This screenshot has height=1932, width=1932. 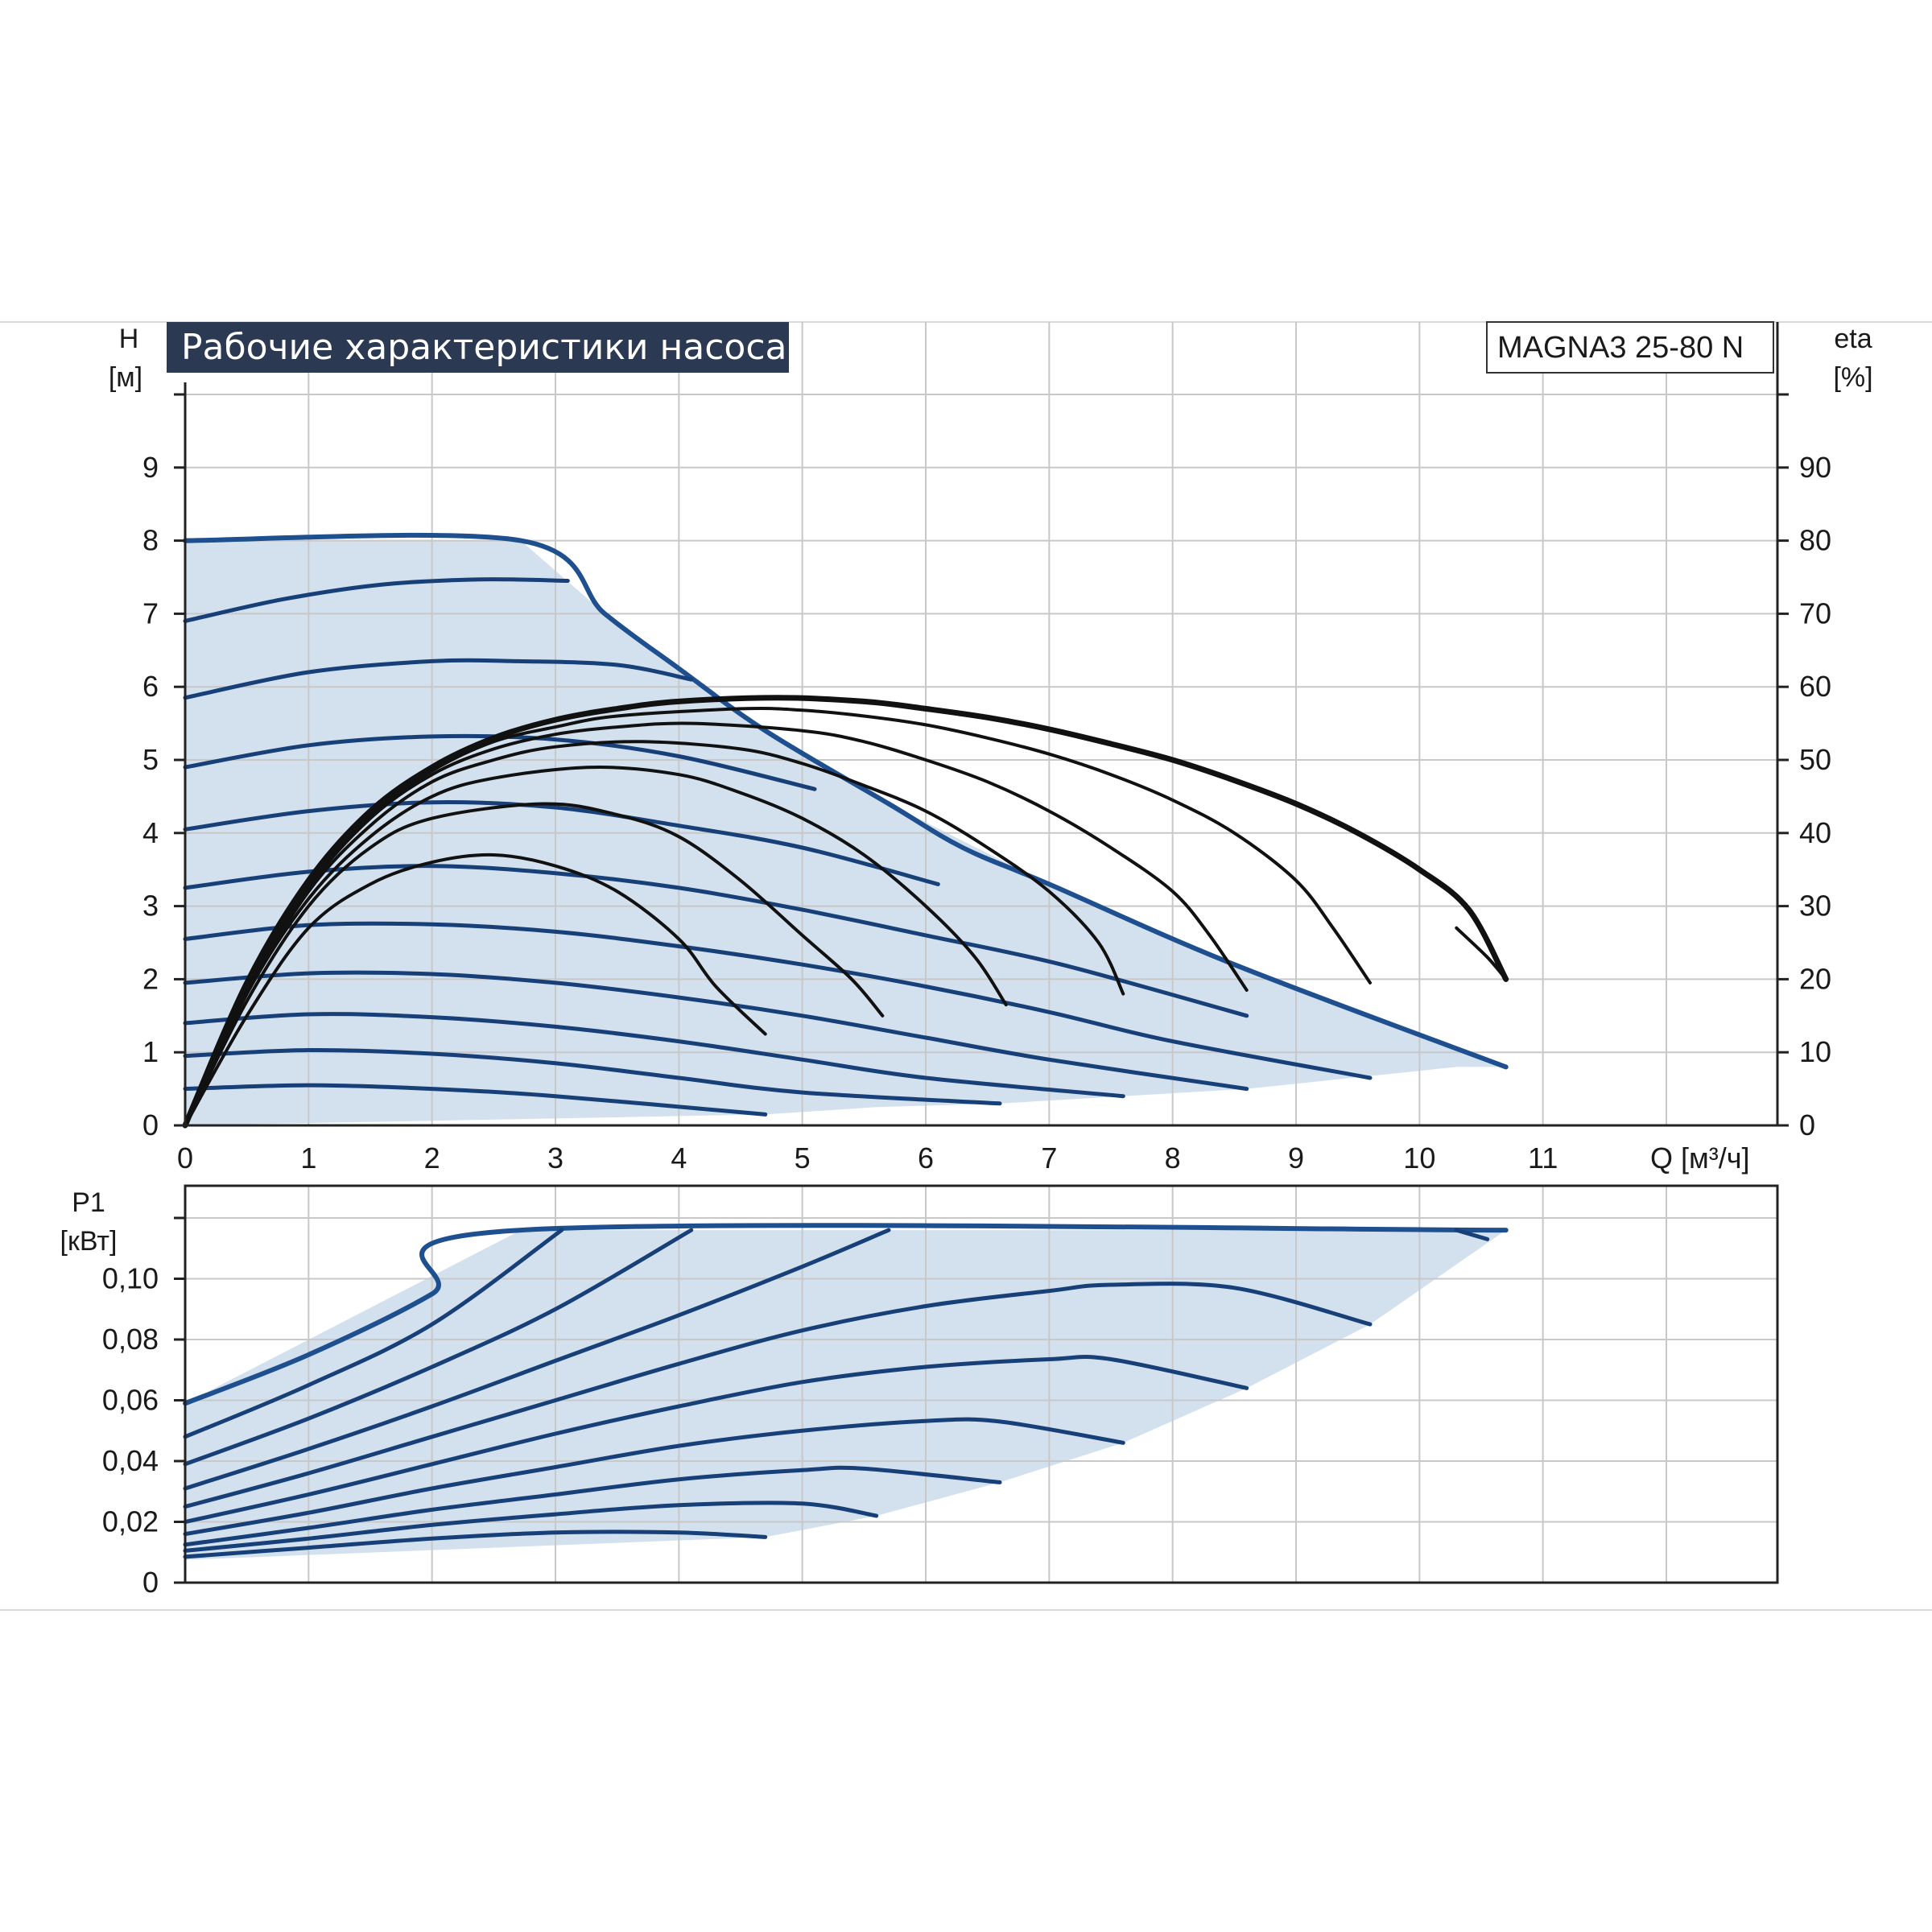 What do you see at coordinates (89, 1241) in the screenshot?
I see `p1-axis-unit: [кВт]` at bounding box center [89, 1241].